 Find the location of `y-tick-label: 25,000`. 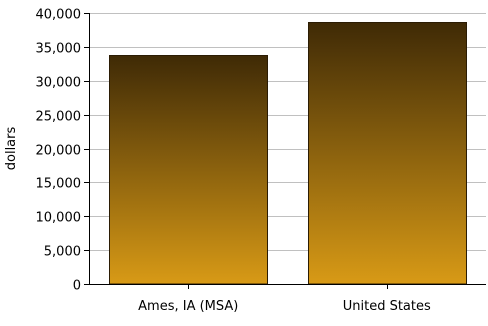

y-tick-label: 25,000 is located at coordinates (59, 117).